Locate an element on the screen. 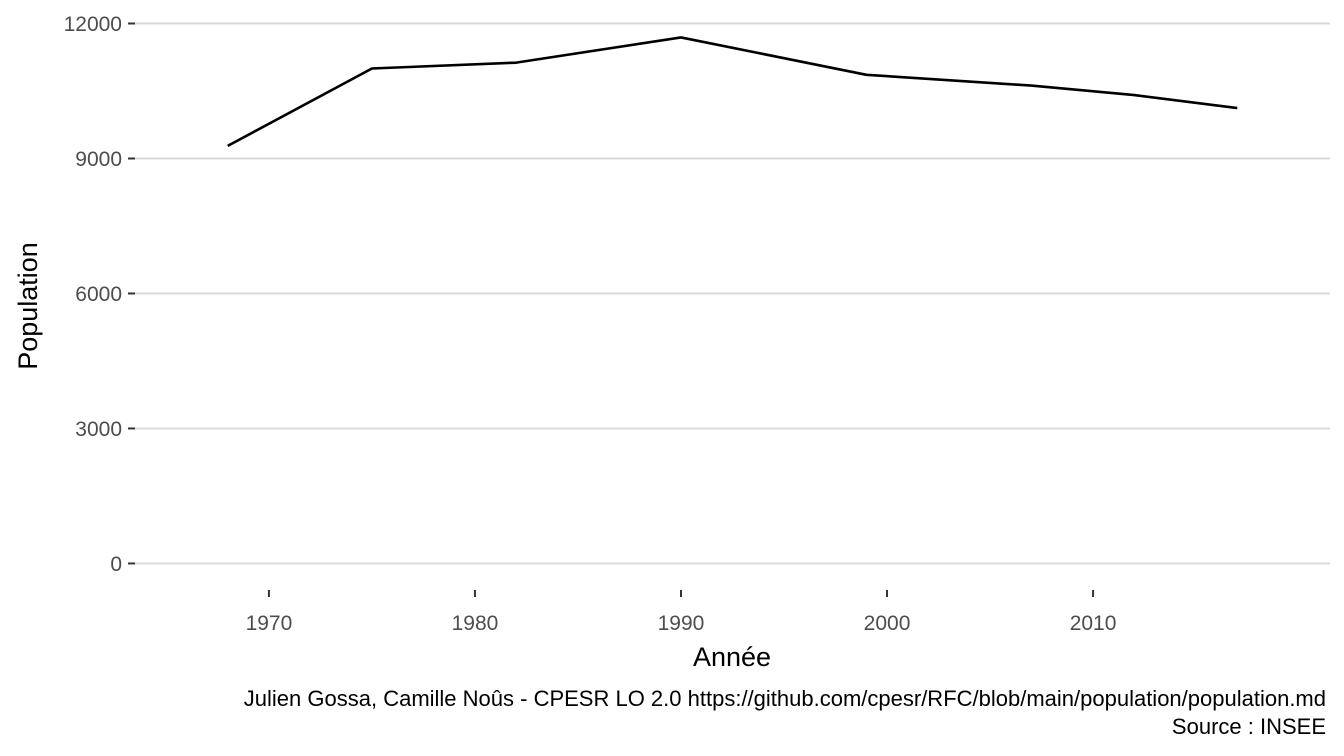  x-tick-label: 2000 is located at coordinates (887, 623).